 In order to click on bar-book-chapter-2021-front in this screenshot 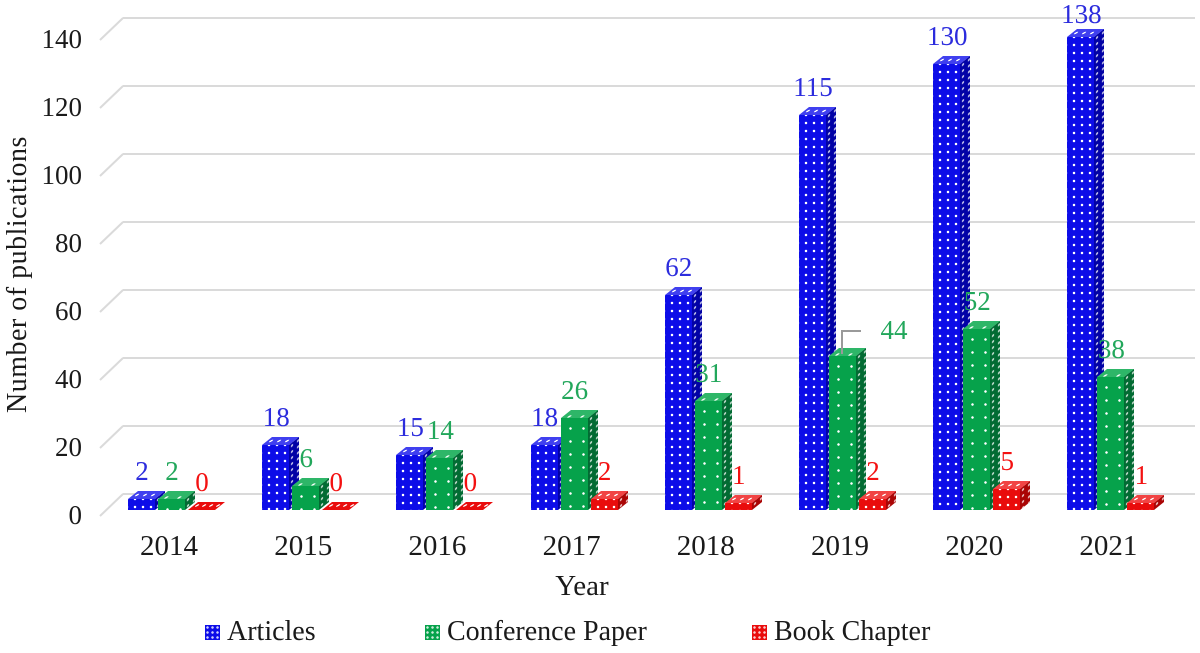, I will do `click(1141, 506)`.